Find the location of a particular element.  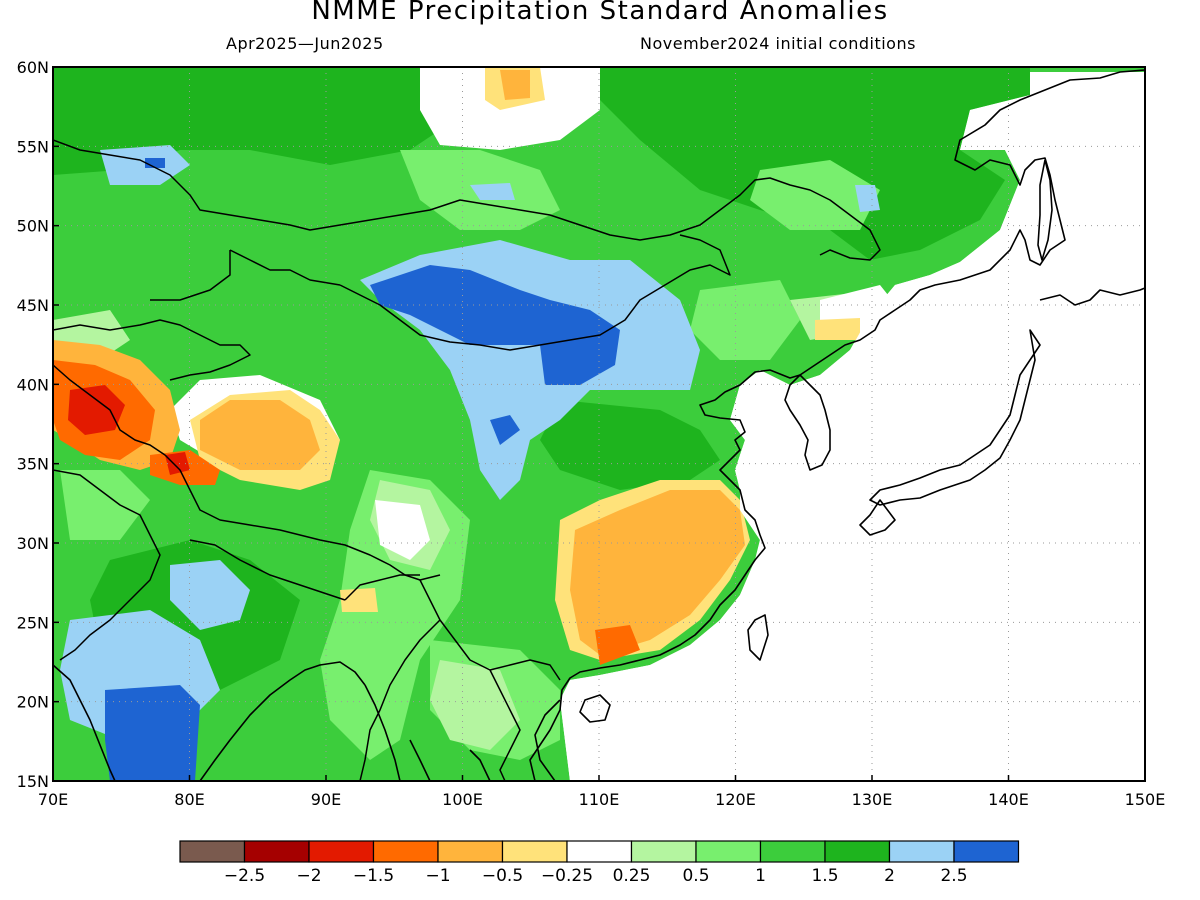

lat-tick-label: 30N is located at coordinates (33, 543).